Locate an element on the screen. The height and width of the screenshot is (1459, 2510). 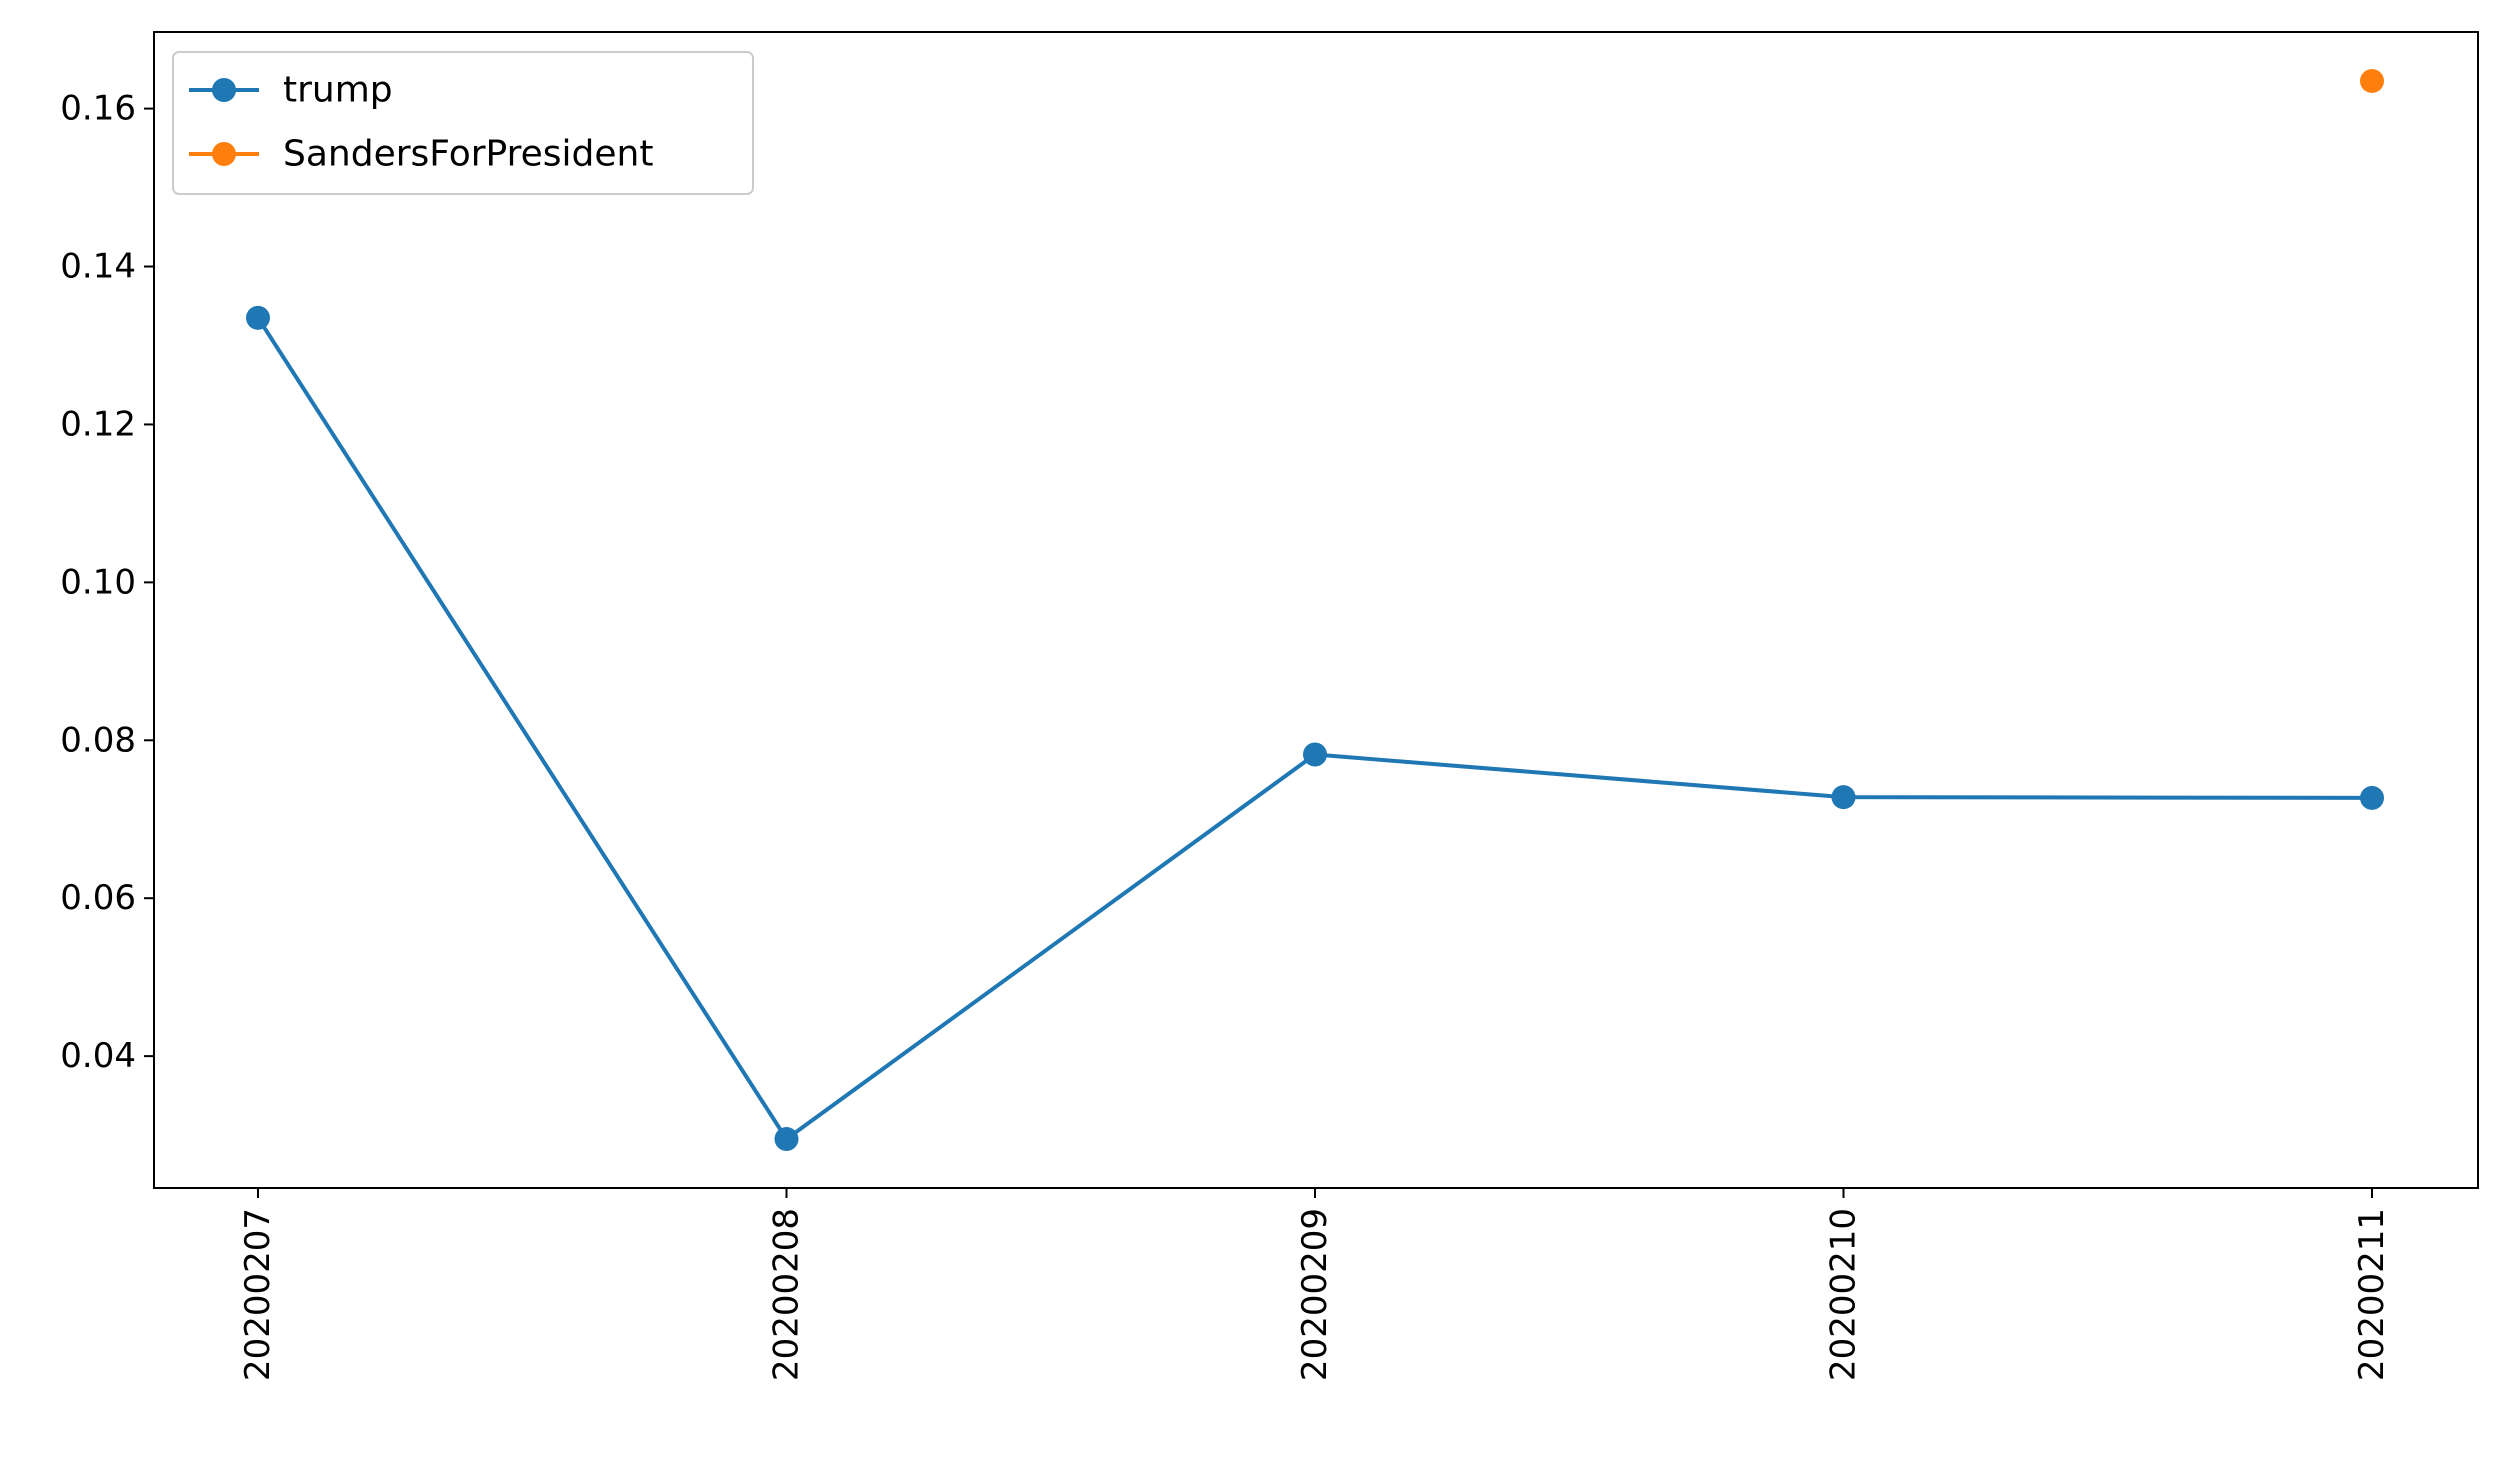
x-tick-label: 20200211 is located at coordinates (2372, 1294).